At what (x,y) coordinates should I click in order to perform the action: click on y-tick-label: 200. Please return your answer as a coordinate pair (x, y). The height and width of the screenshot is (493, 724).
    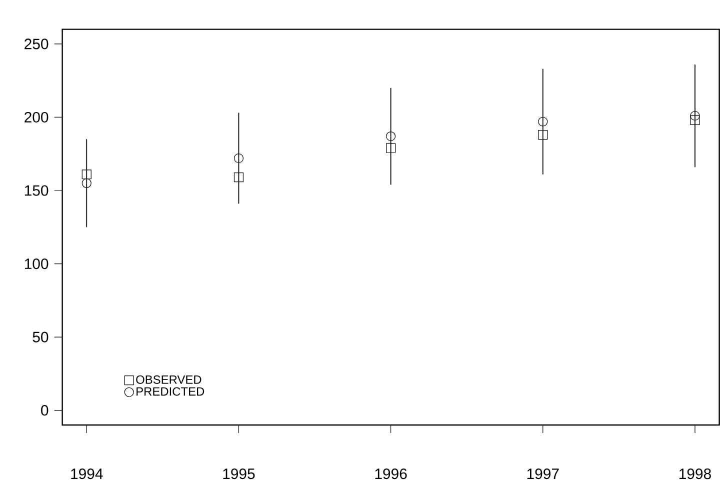
    Looking at the image, I should click on (36, 117).